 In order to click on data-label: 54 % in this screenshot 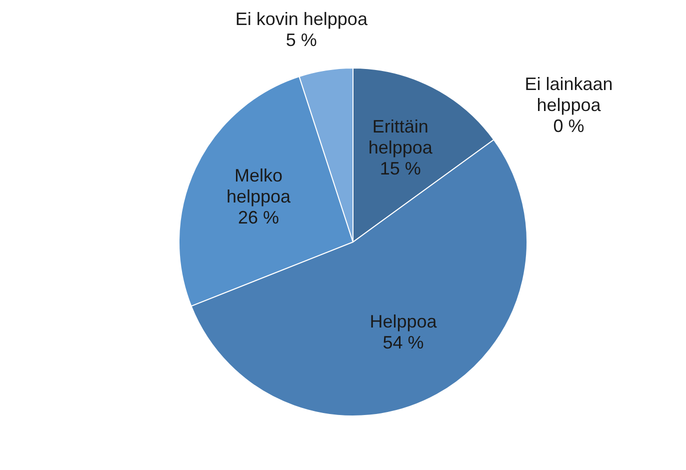, I will do `click(403, 342)`.